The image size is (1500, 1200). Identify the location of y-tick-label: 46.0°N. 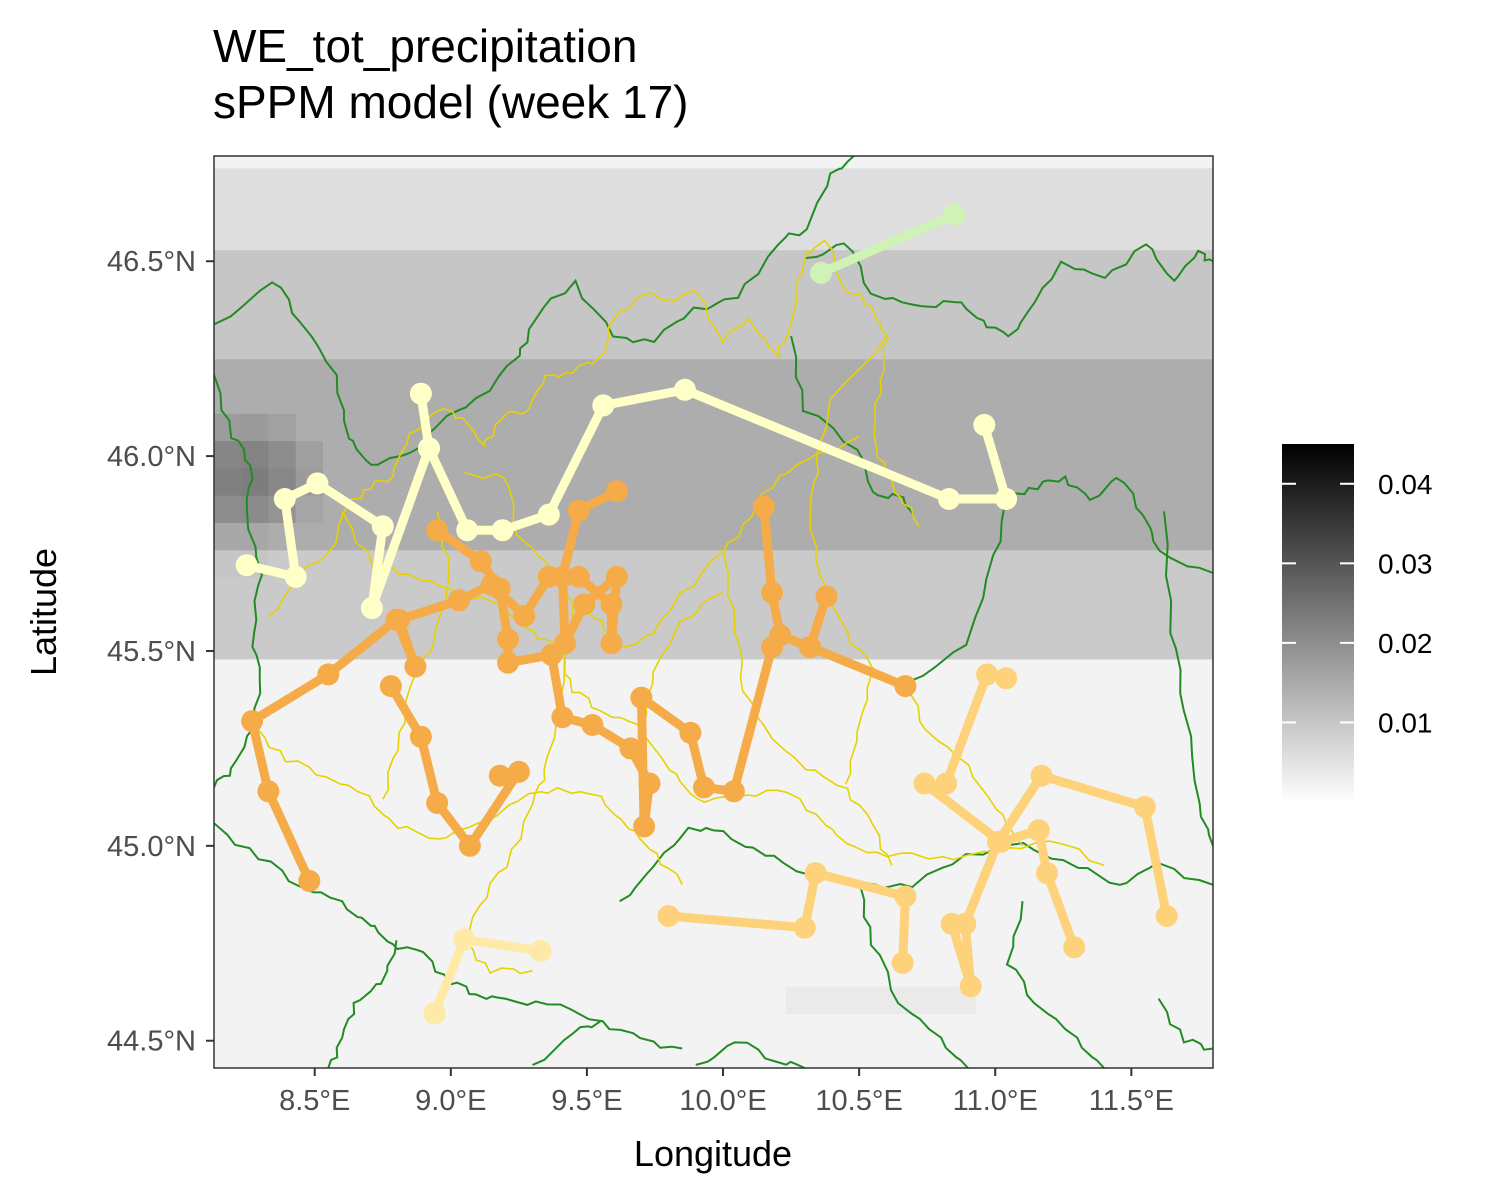
(151, 457).